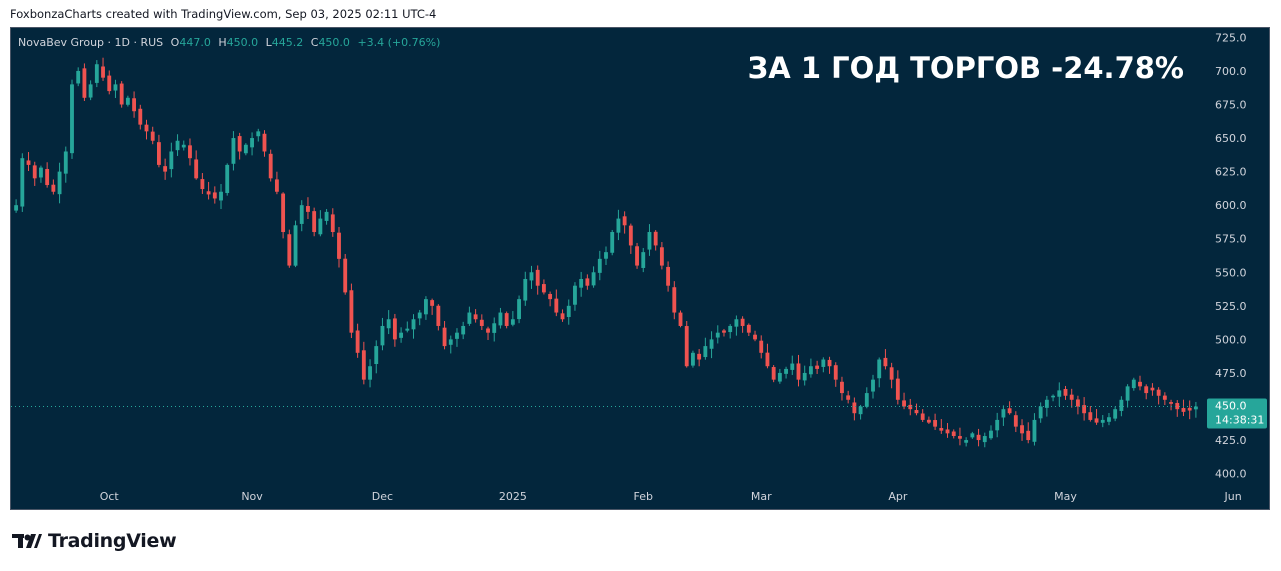 The image size is (1281, 571). Describe the element at coordinates (1231, 474) in the screenshot. I see `price-tick-label: 400.0` at that location.